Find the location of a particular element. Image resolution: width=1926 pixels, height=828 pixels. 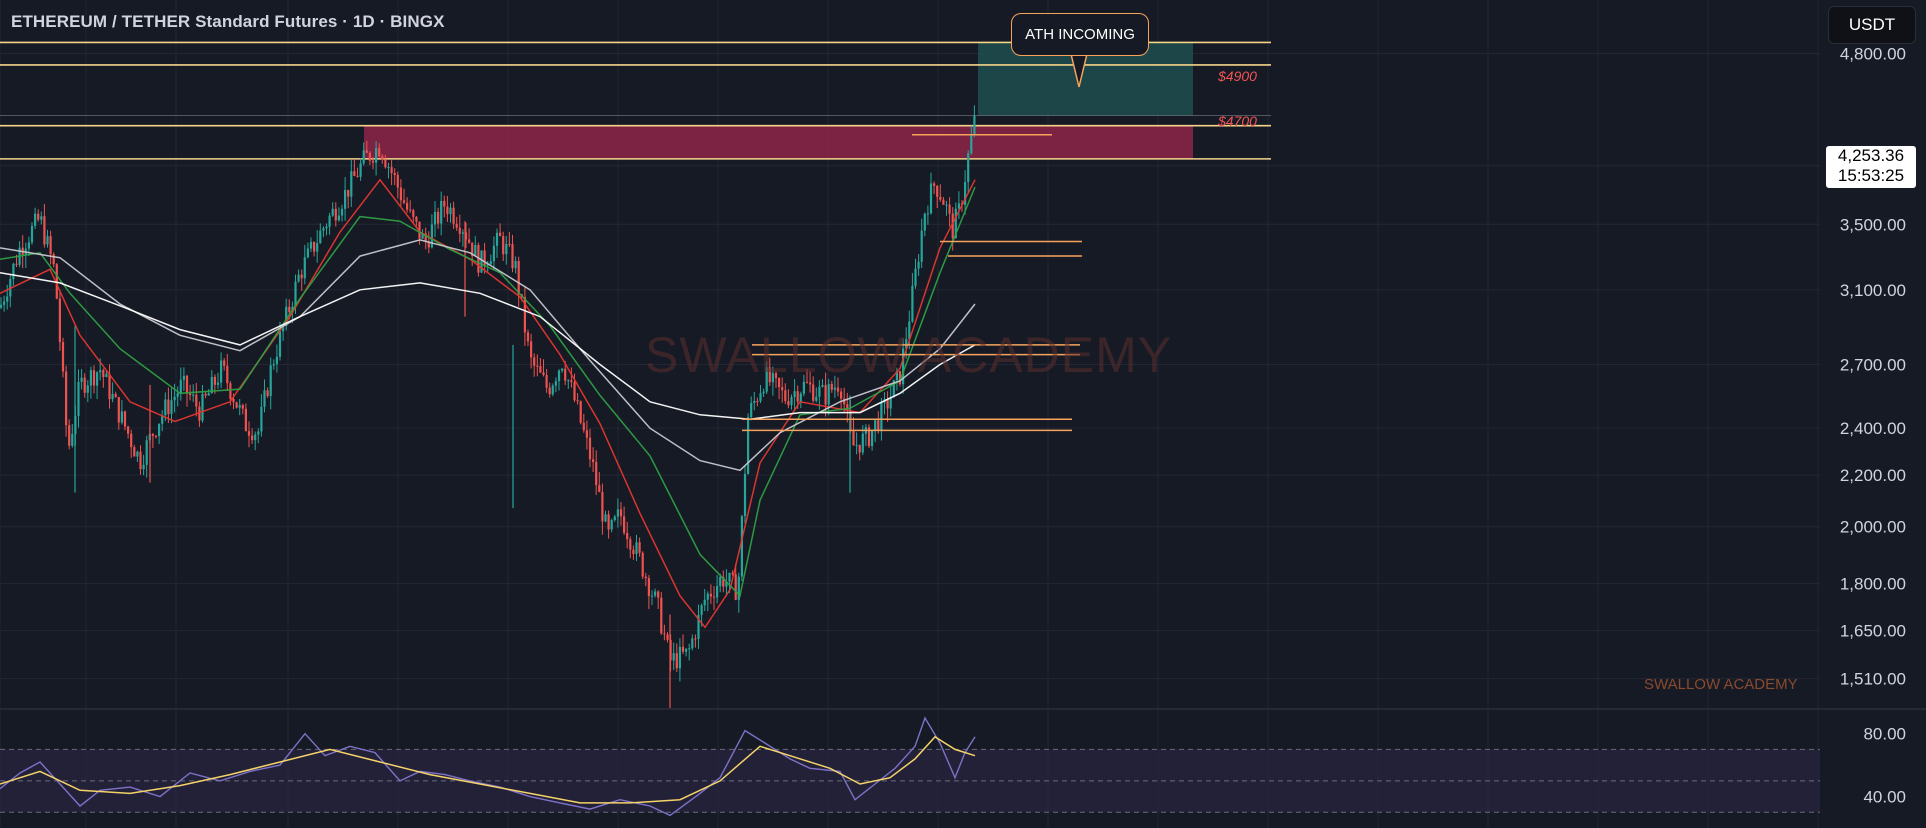

watermark-center: SWALLOW ACADEMY is located at coordinates (909, 355).